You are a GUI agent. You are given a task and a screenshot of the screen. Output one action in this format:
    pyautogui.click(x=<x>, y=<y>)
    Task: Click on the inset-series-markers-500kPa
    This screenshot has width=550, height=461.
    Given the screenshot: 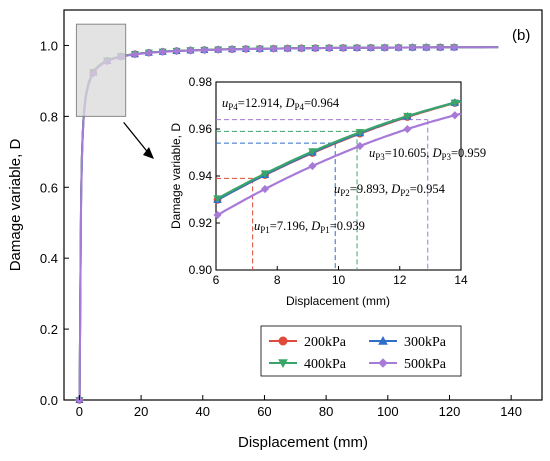 What is the action you would take?
    pyautogui.click(x=336, y=165)
    